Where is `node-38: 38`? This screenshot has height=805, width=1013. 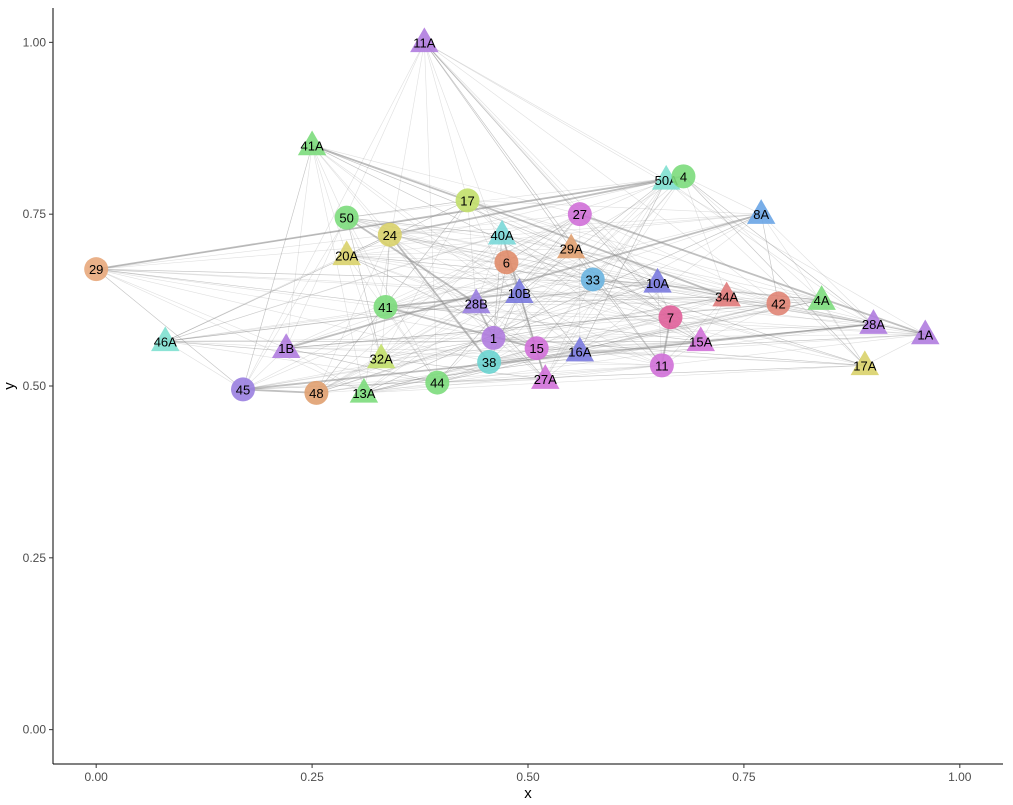
node-38: 38 is located at coordinates (489, 361).